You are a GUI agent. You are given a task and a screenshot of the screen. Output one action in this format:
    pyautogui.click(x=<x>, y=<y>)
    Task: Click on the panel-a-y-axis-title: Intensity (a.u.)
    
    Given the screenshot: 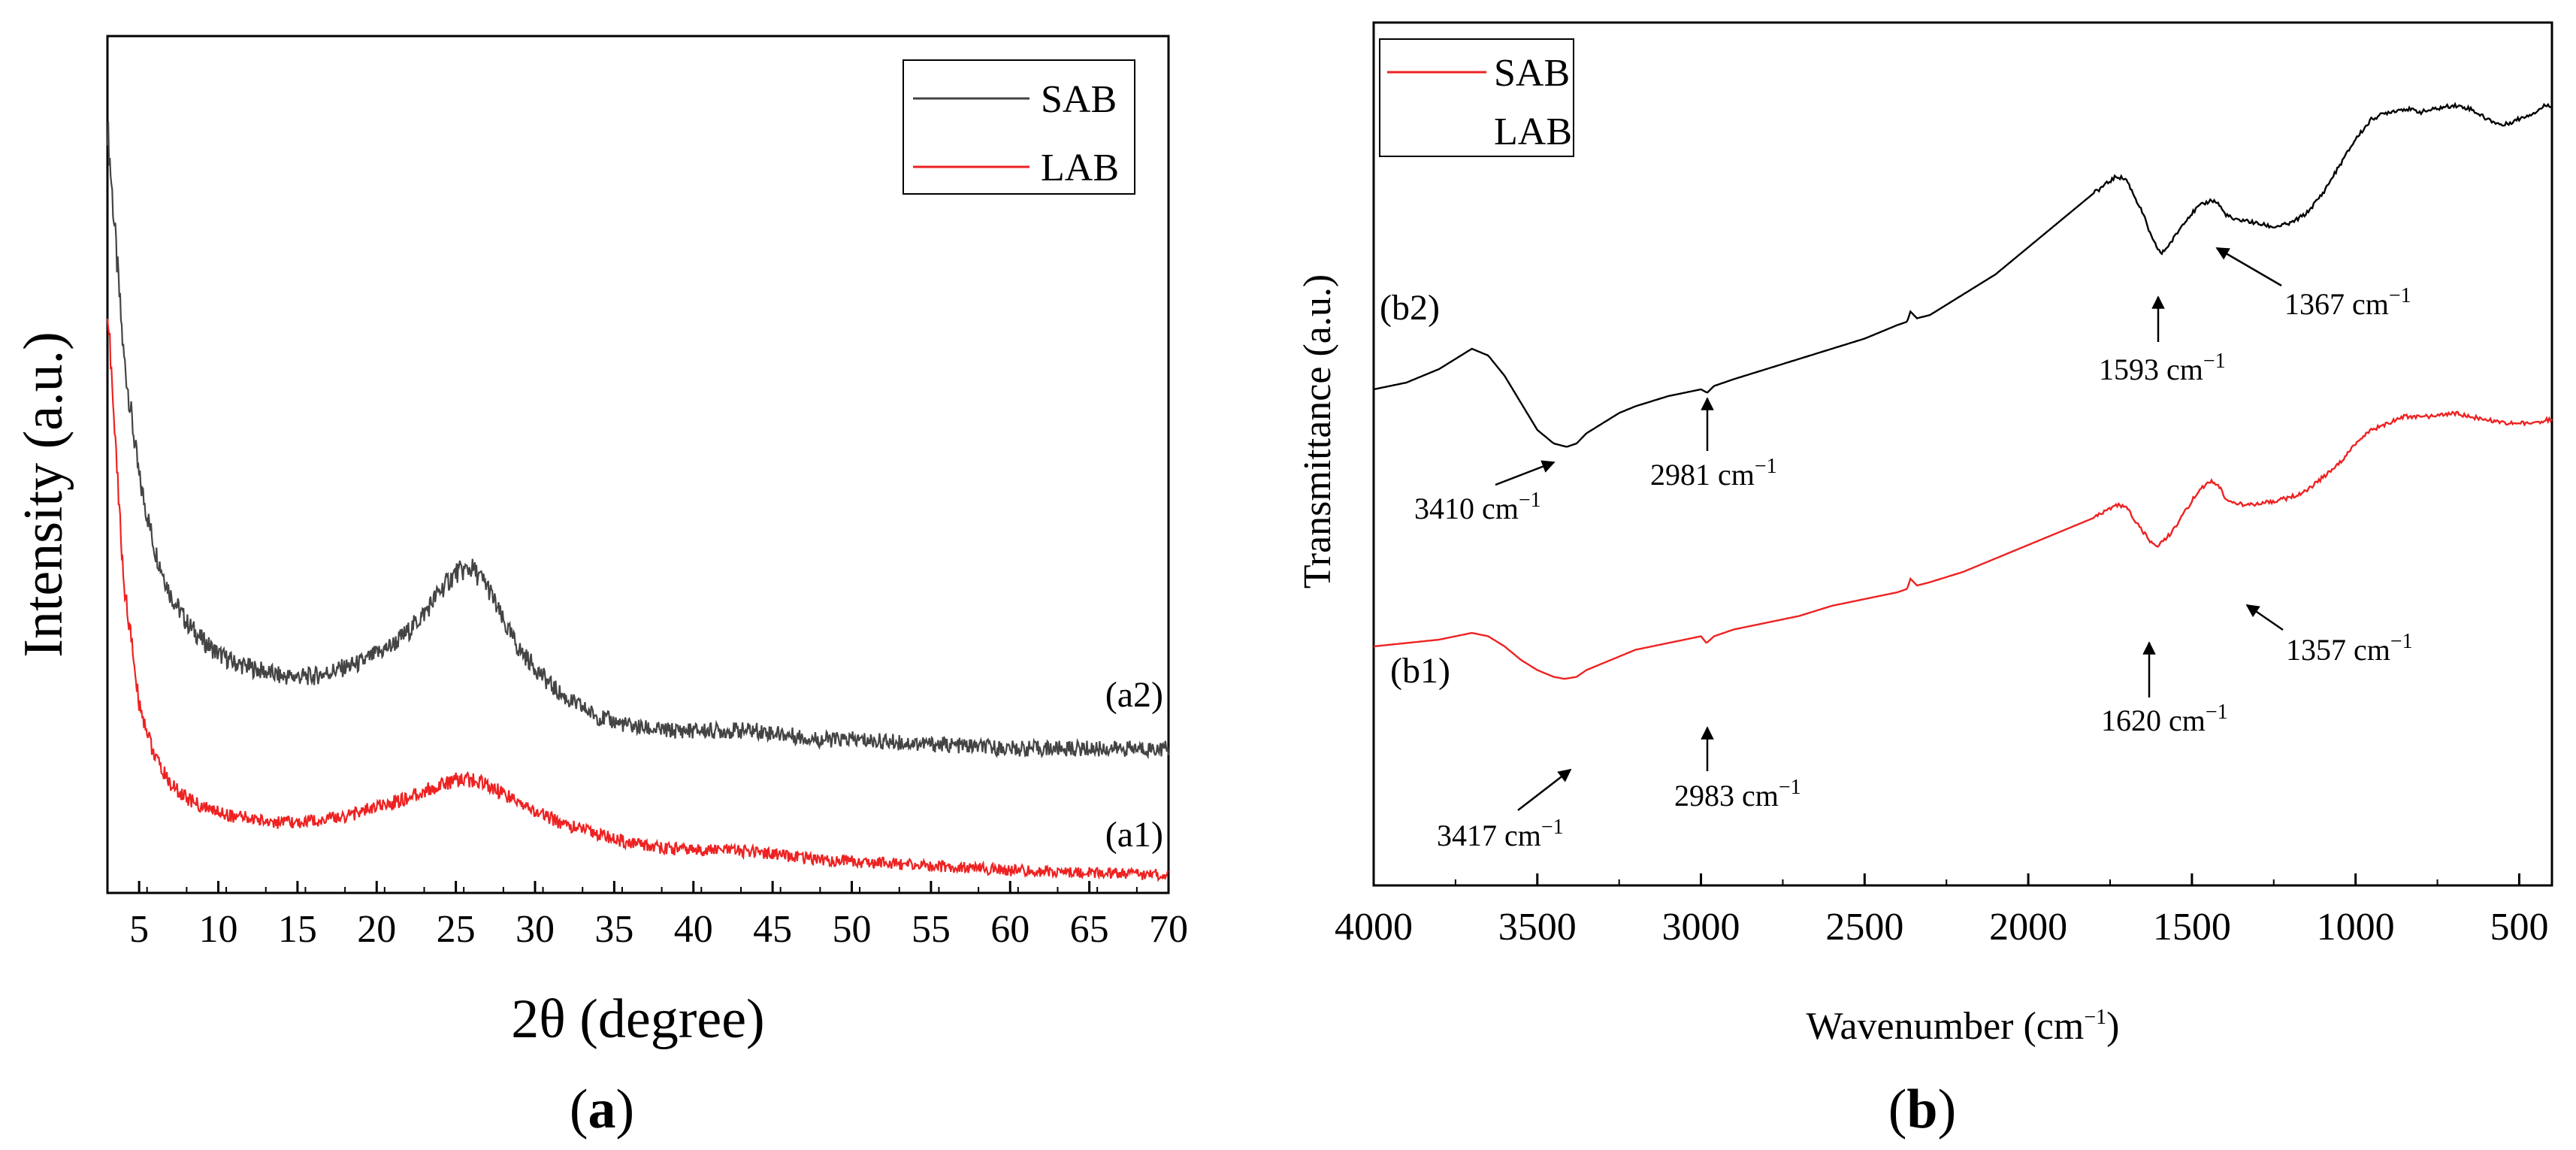 What is the action you would take?
    pyautogui.click(x=44, y=495)
    